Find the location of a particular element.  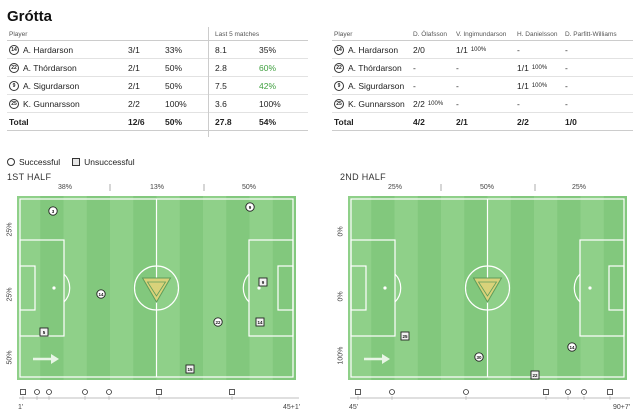

svg-text: 30 is located at coordinates (479, 357).